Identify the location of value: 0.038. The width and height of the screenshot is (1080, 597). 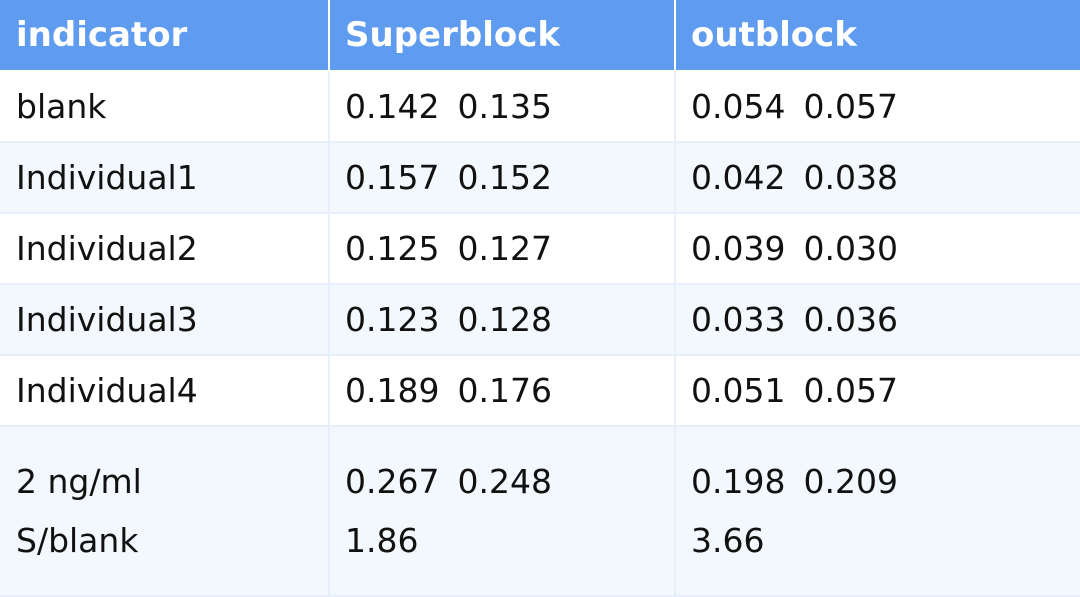
(850, 177).